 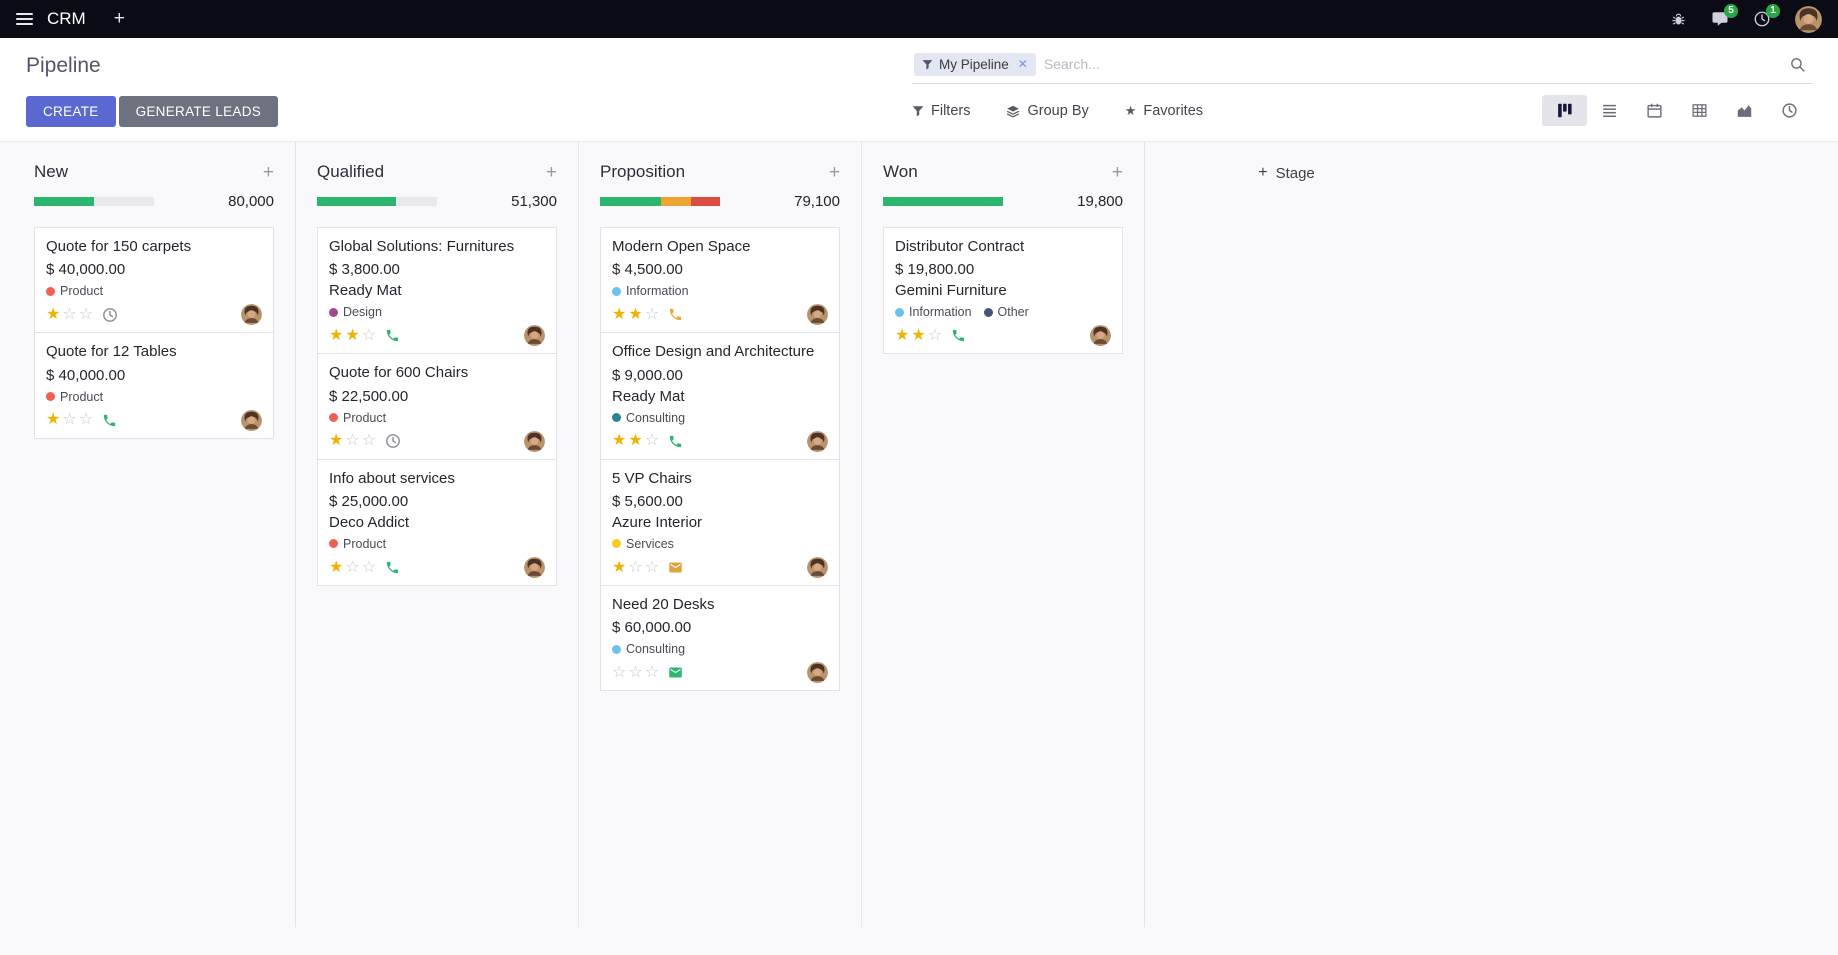 I want to click on search-input, so click(x=1410, y=64).